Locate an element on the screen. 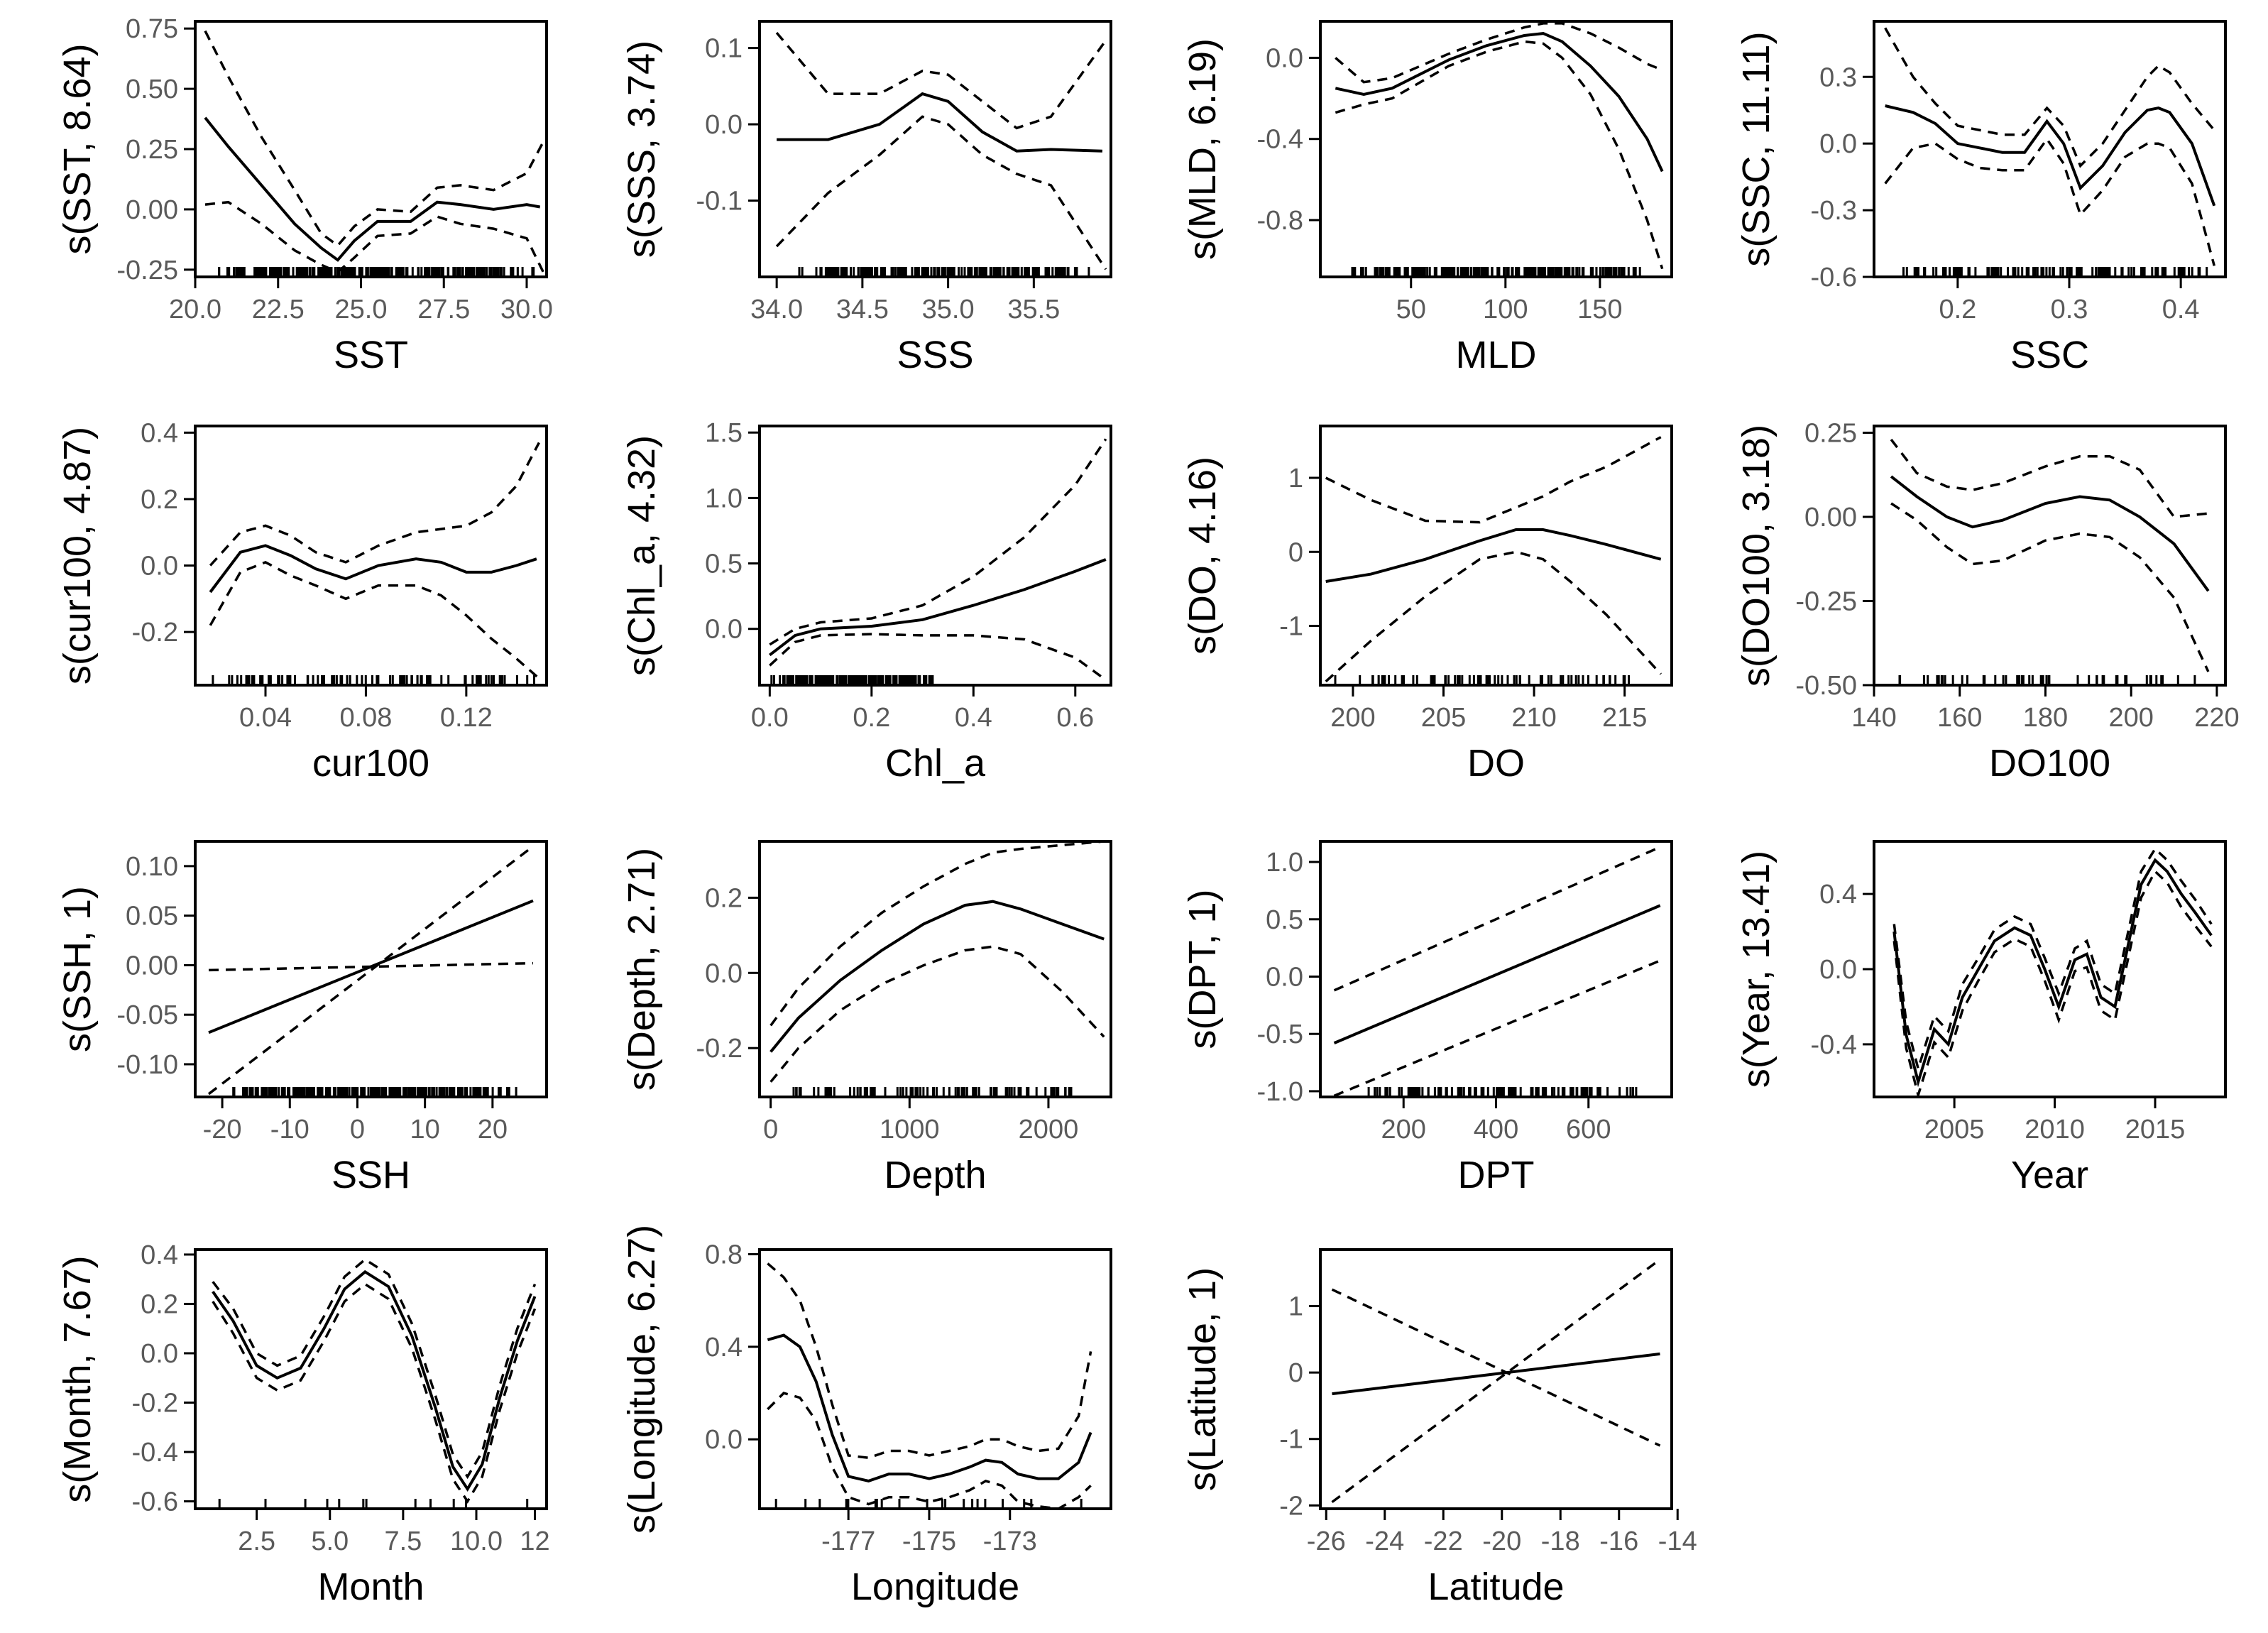 This screenshot has width=2268, height=1633. x-tick-label: 50 is located at coordinates (1411, 309).